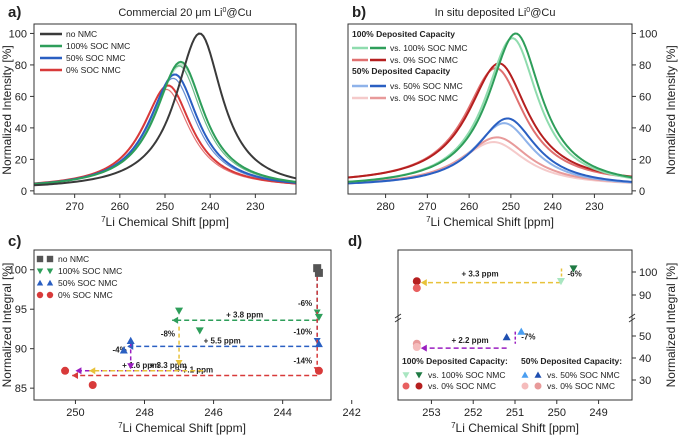 This screenshot has height=437, width=685. Describe the element at coordinates (671, 325) in the screenshot. I see `panel-d-ylabel: Normalized Integral [%]` at that location.